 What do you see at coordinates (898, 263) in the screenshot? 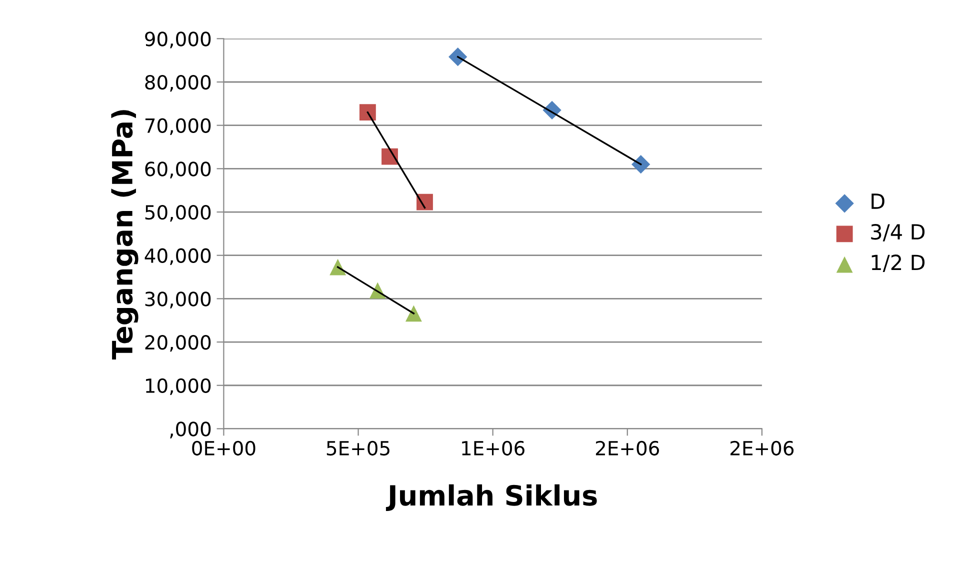
I see `legend-label: 1/2 D` at bounding box center [898, 263].